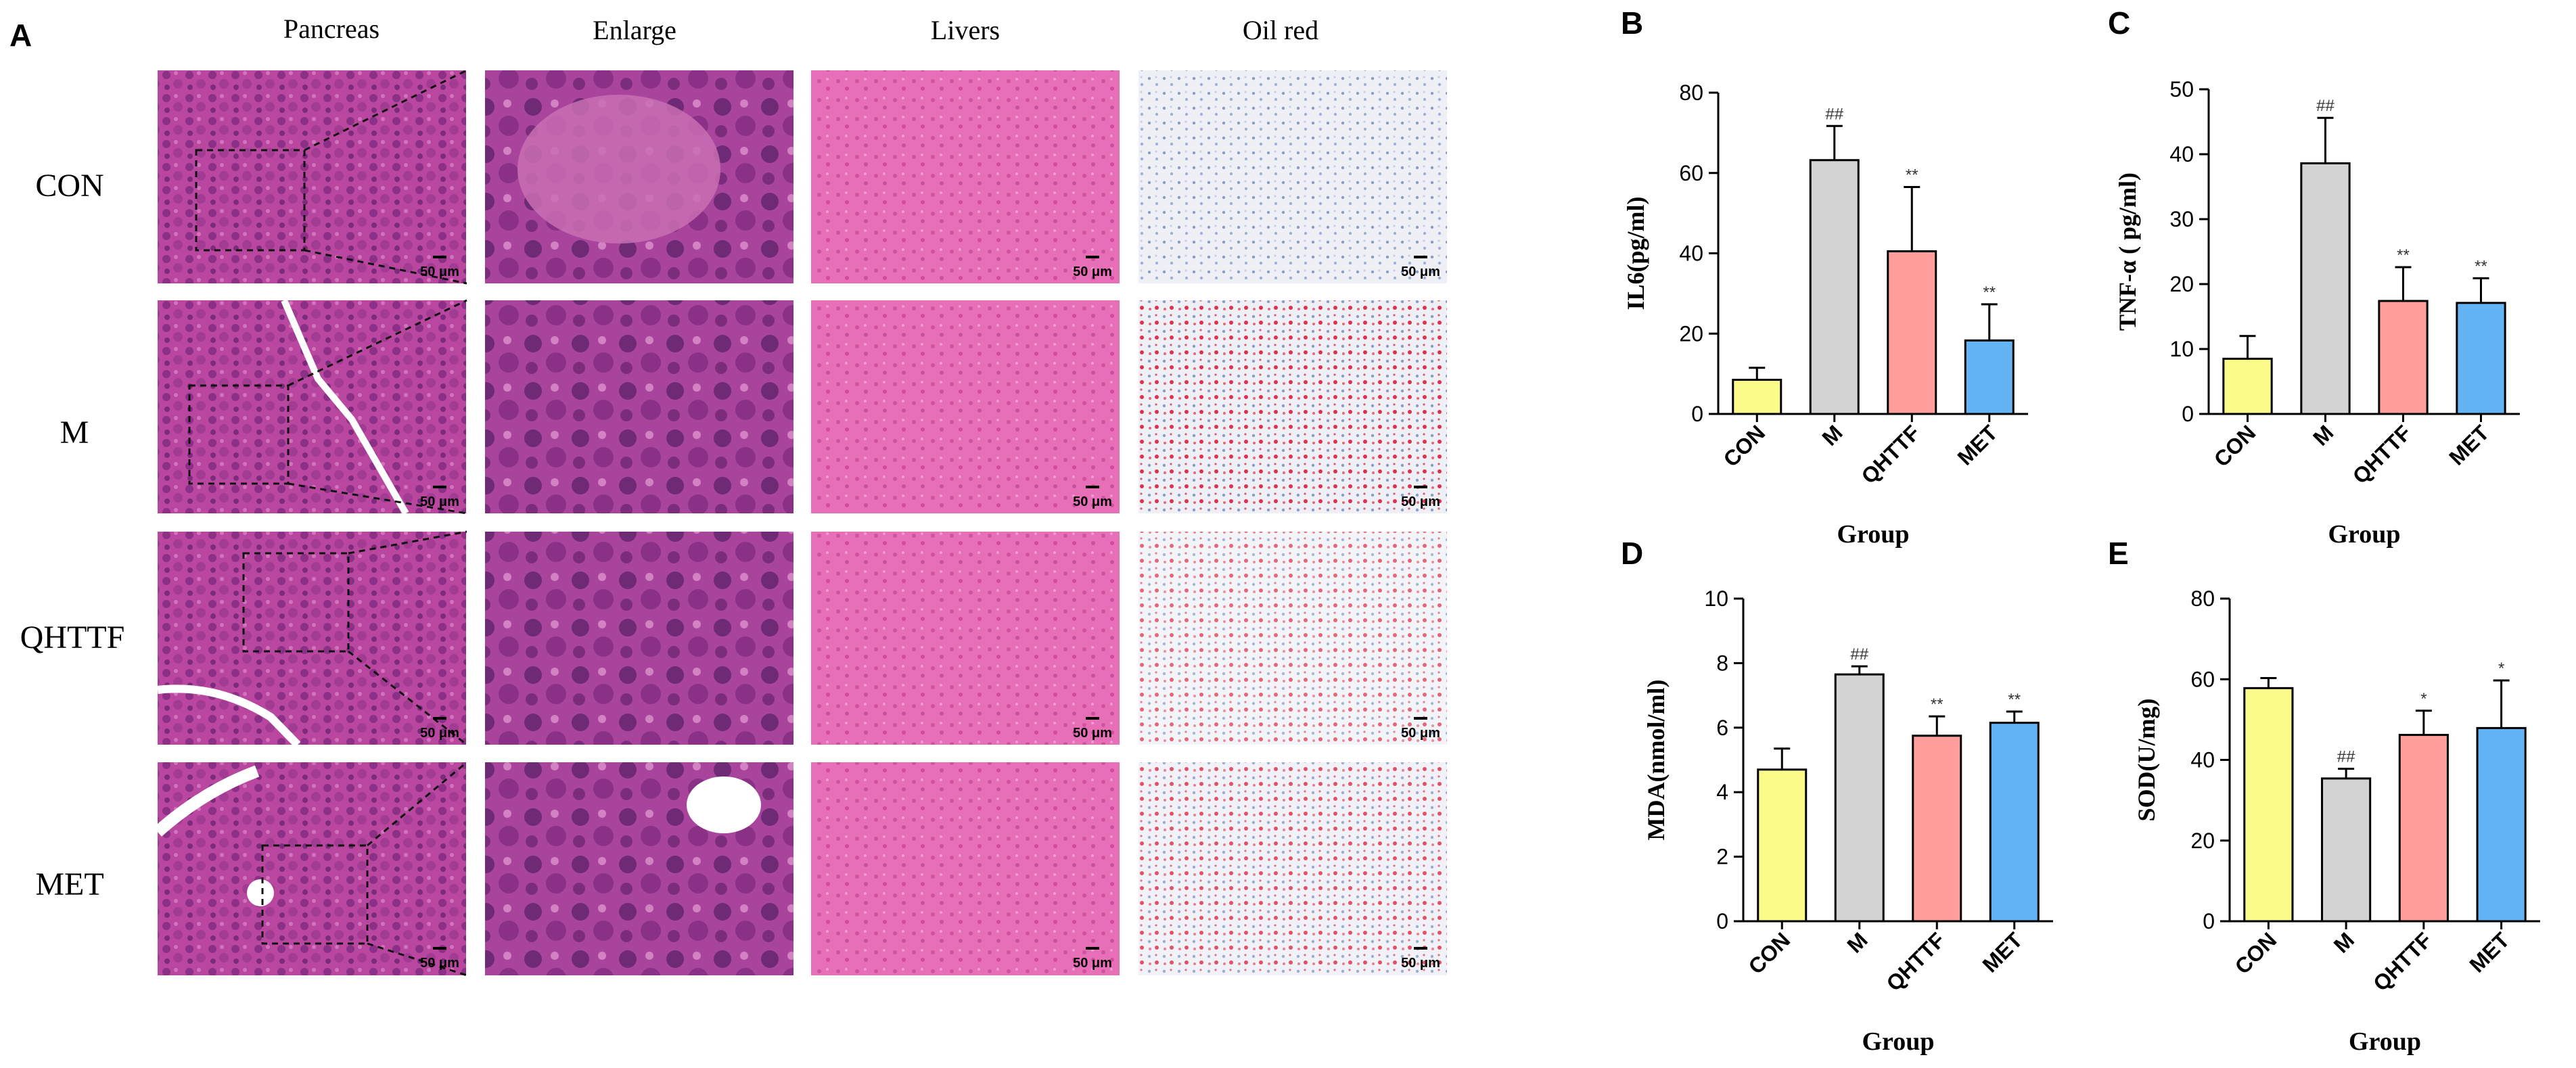 This screenshot has height=1068, width=2576. What do you see at coordinates (377, 498) in the screenshot?
I see `enlarge-line-m-bottom` at bounding box center [377, 498].